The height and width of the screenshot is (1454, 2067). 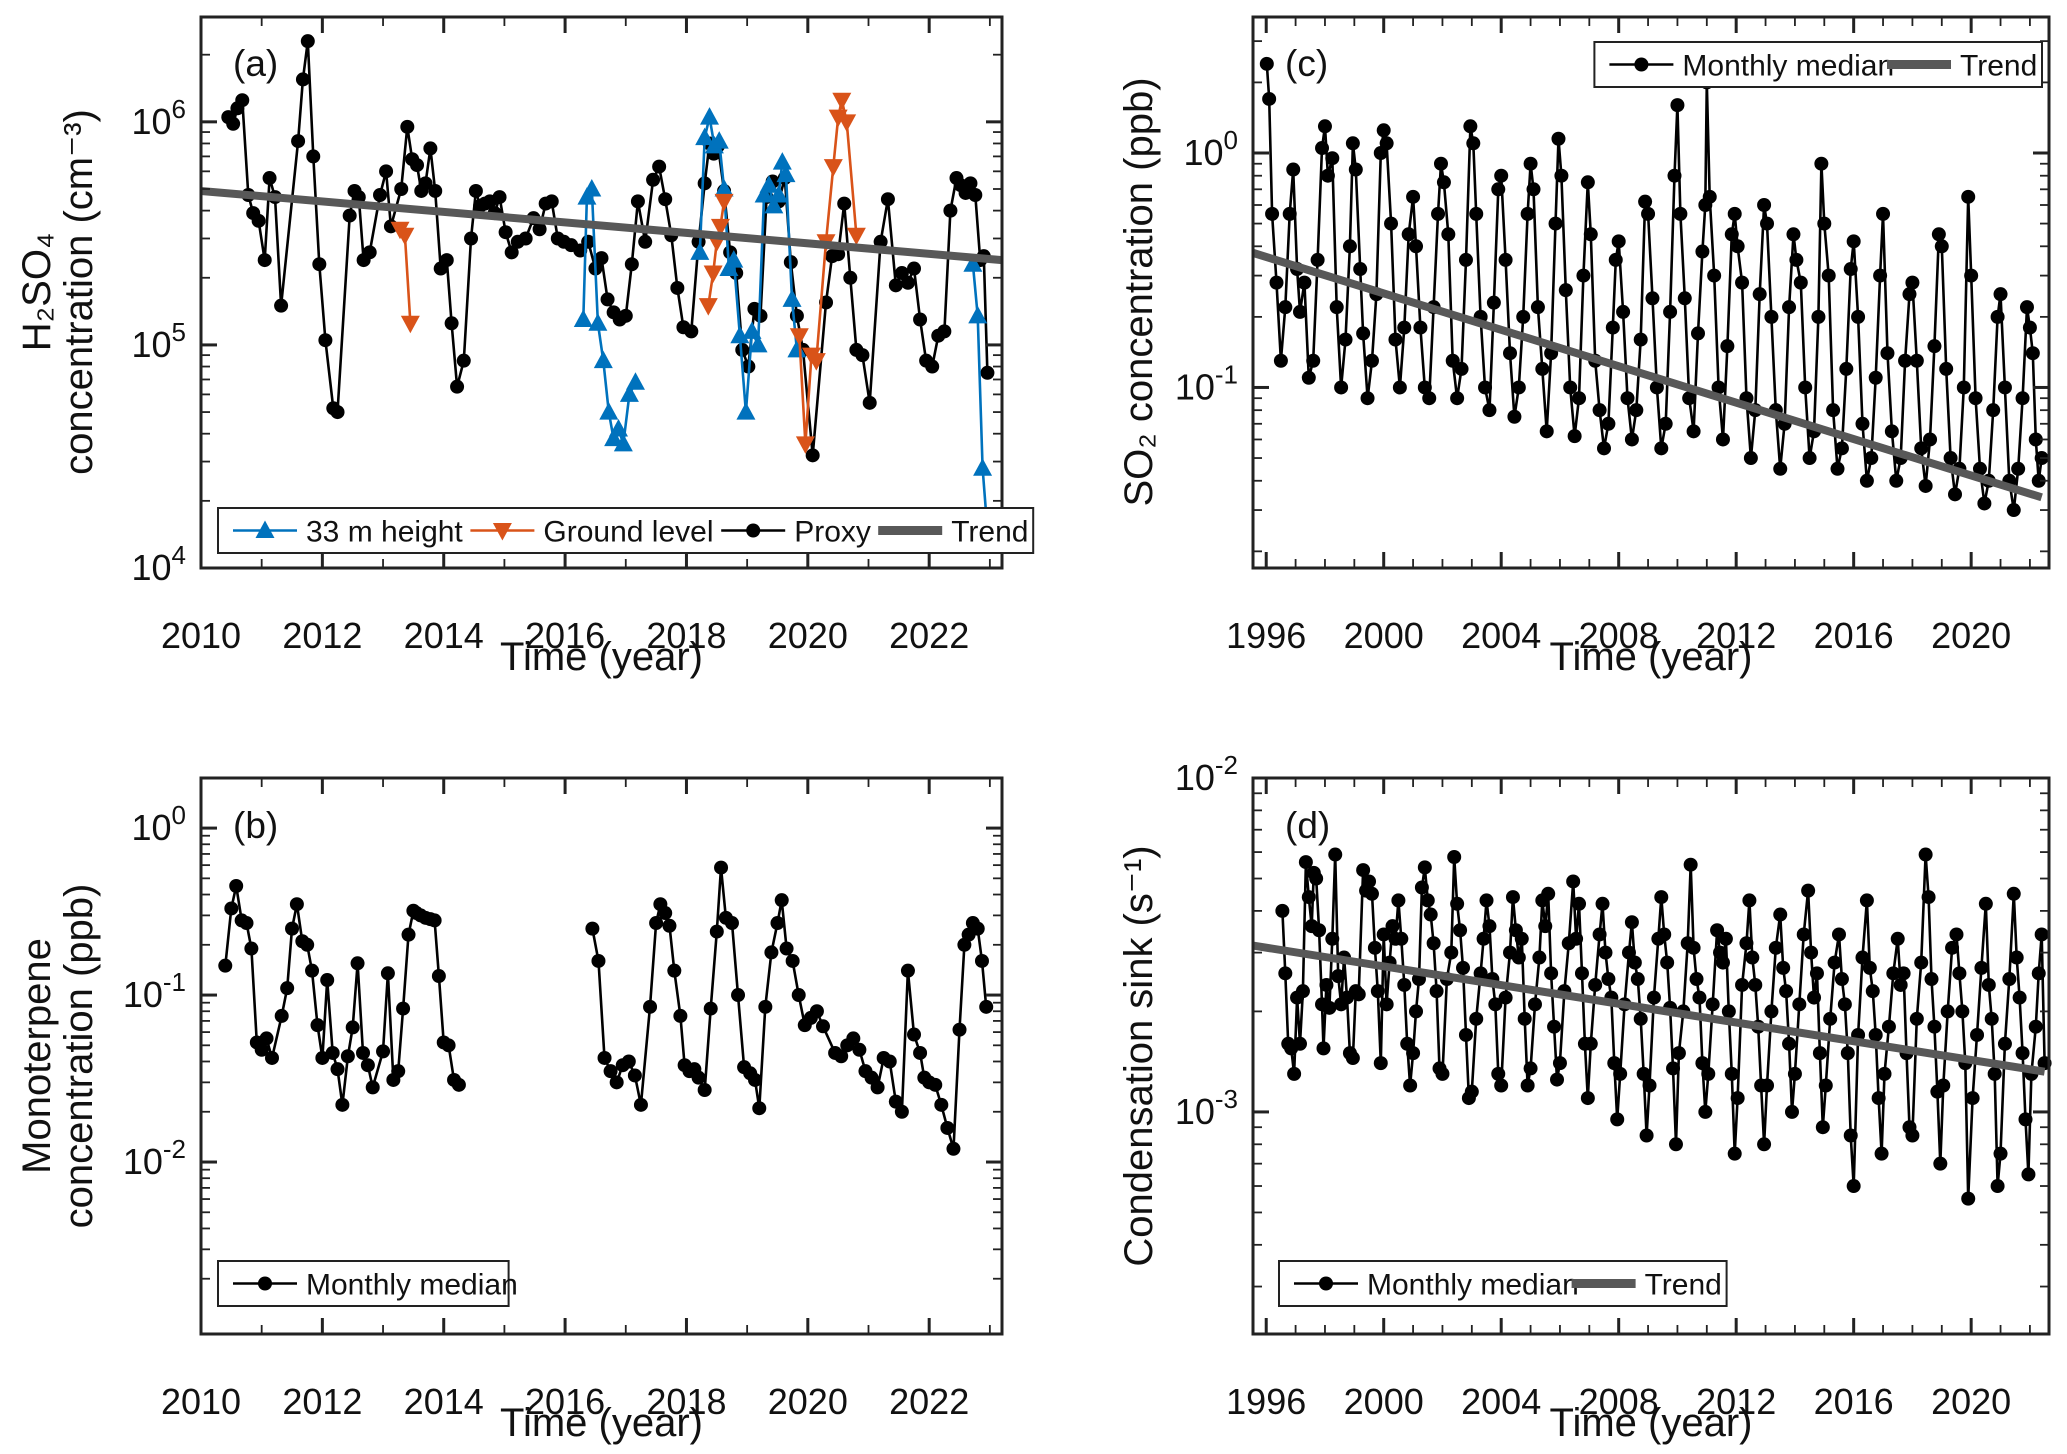 I want to click on y-tick-label: 10⁻², so click(x=1206, y=774).